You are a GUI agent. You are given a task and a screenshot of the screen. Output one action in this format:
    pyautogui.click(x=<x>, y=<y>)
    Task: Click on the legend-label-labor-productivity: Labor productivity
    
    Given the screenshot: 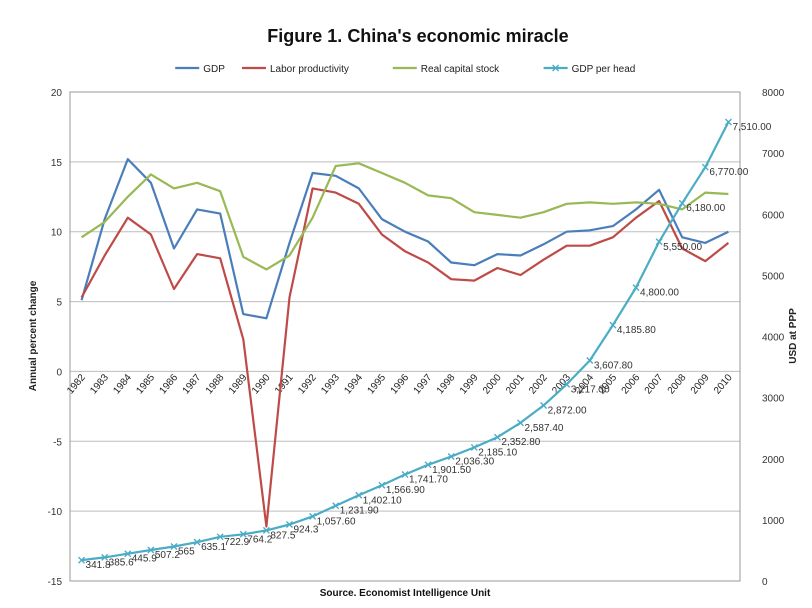 What is the action you would take?
    pyautogui.click(x=309, y=69)
    